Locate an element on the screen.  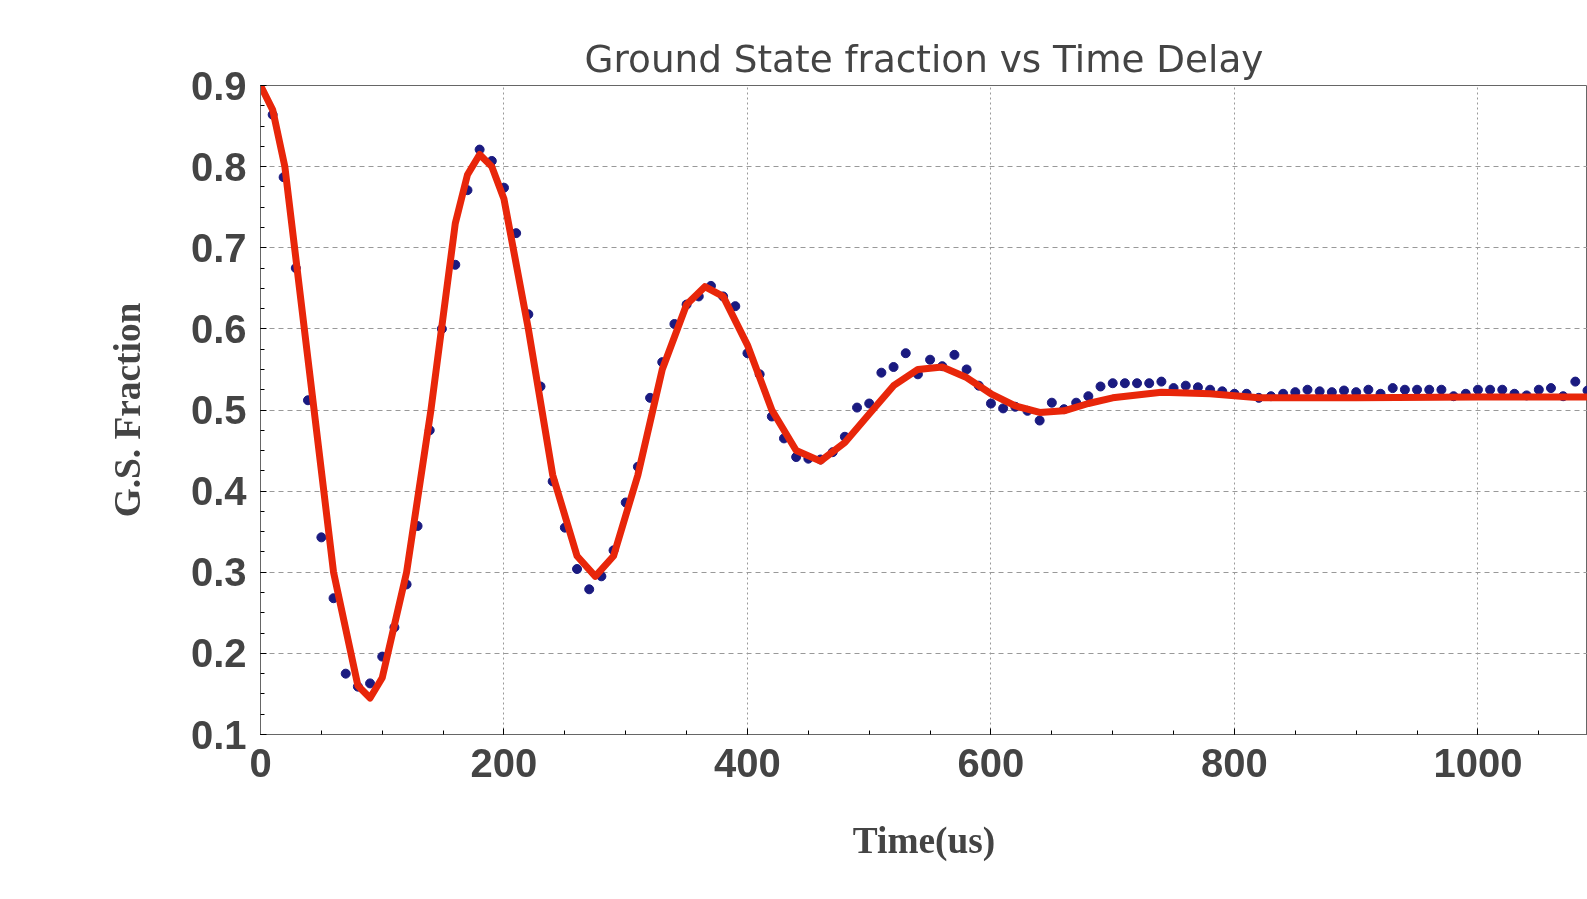
y-tick-label: 0.3 is located at coordinates (218, 572).